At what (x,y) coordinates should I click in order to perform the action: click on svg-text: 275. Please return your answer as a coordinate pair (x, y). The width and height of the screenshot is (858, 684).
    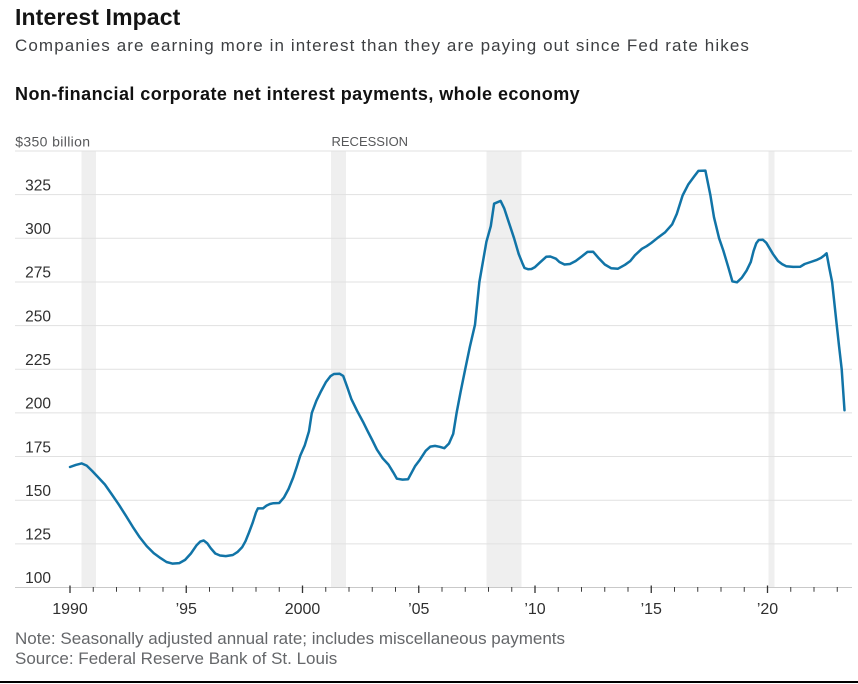
    Looking at the image, I should click on (38, 273).